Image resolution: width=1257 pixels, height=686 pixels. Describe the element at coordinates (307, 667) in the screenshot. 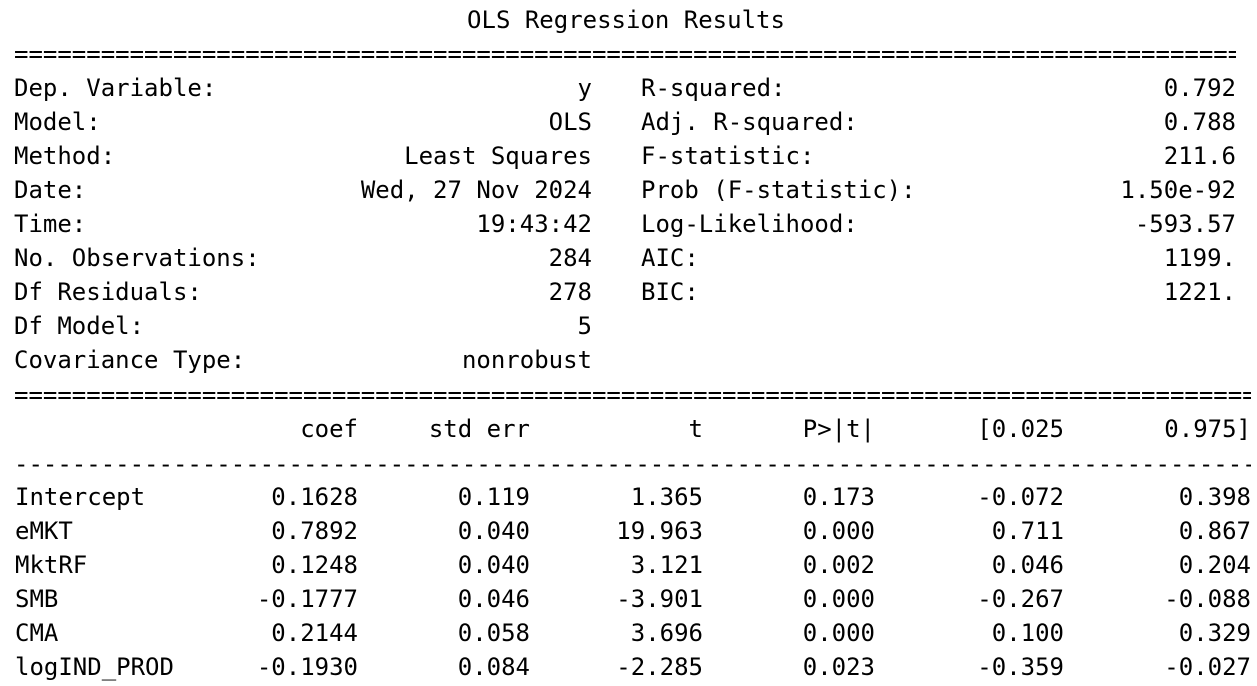

I see `coef-value: -0.1930` at that location.